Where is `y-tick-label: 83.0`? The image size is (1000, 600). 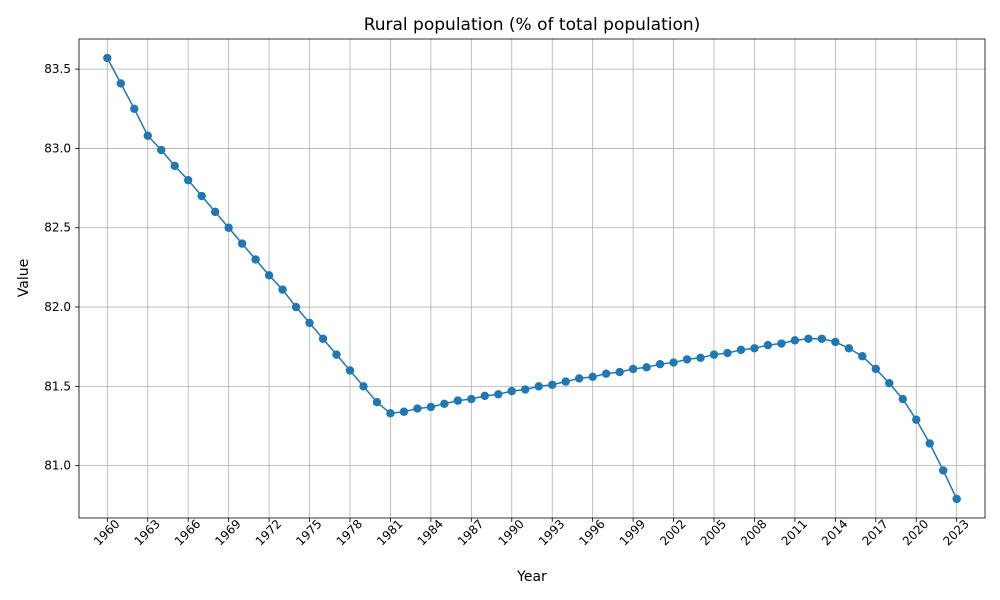 y-tick-label: 83.0 is located at coordinates (57, 148).